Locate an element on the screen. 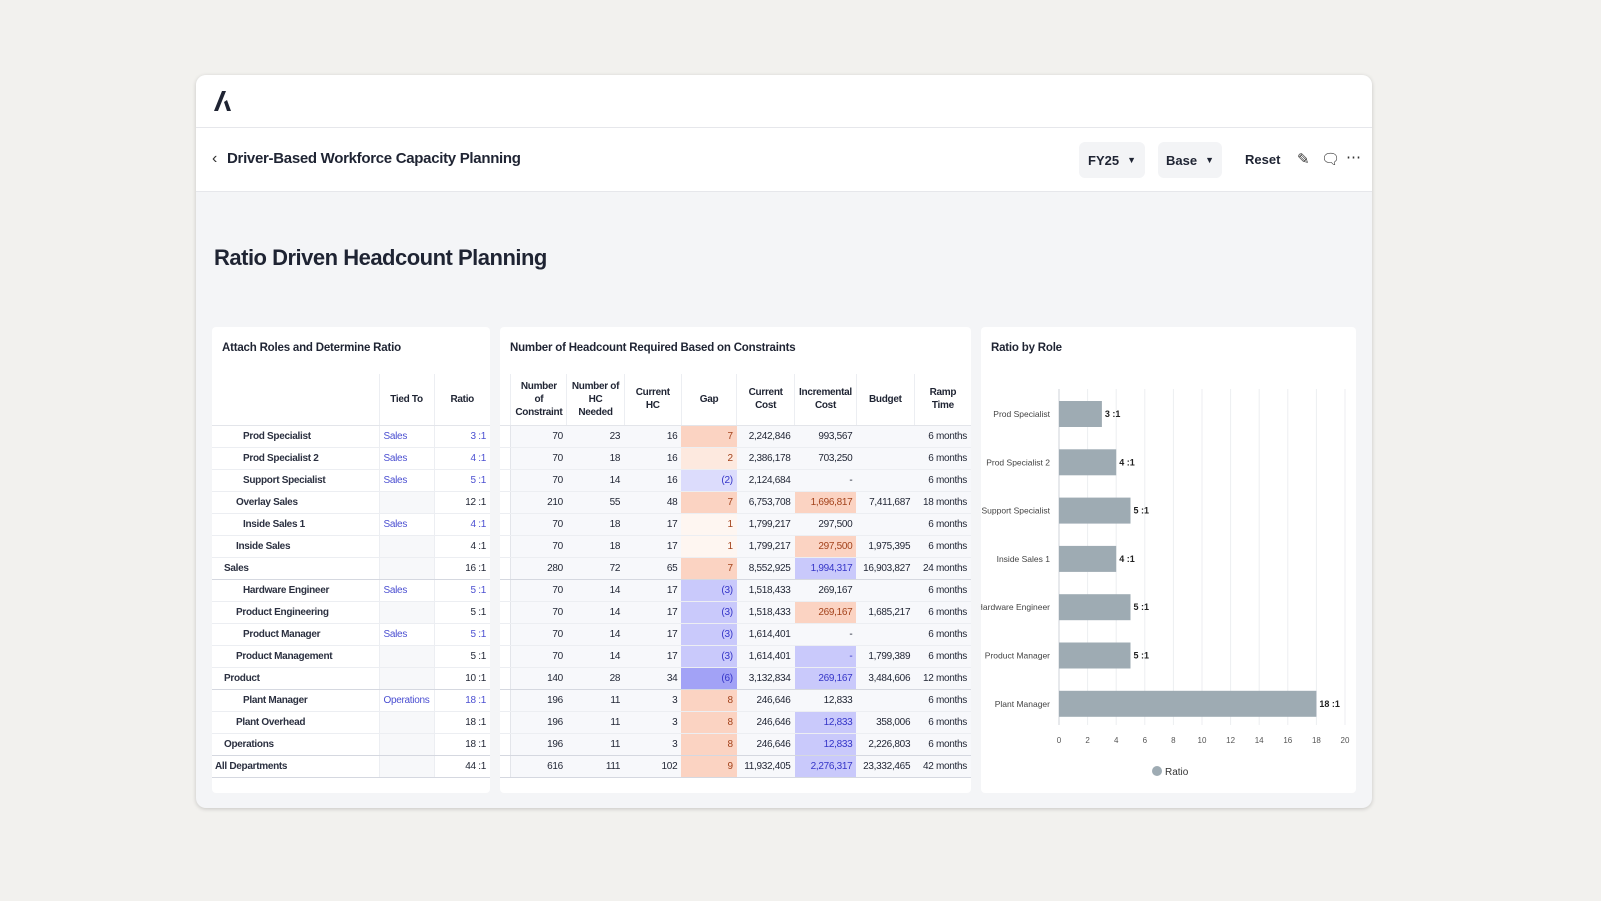 This screenshot has height=901, width=1601. constraint-cell: 140 is located at coordinates (538, 678).